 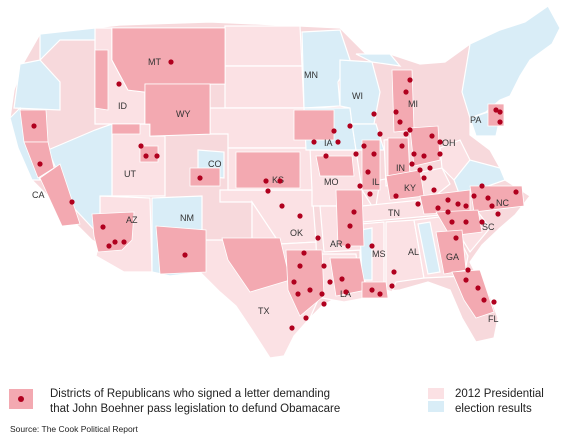 What do you see at coordinates (67, 44) in the screenshot?
I see `state-wa-coast` at bounding box center [67, 44].